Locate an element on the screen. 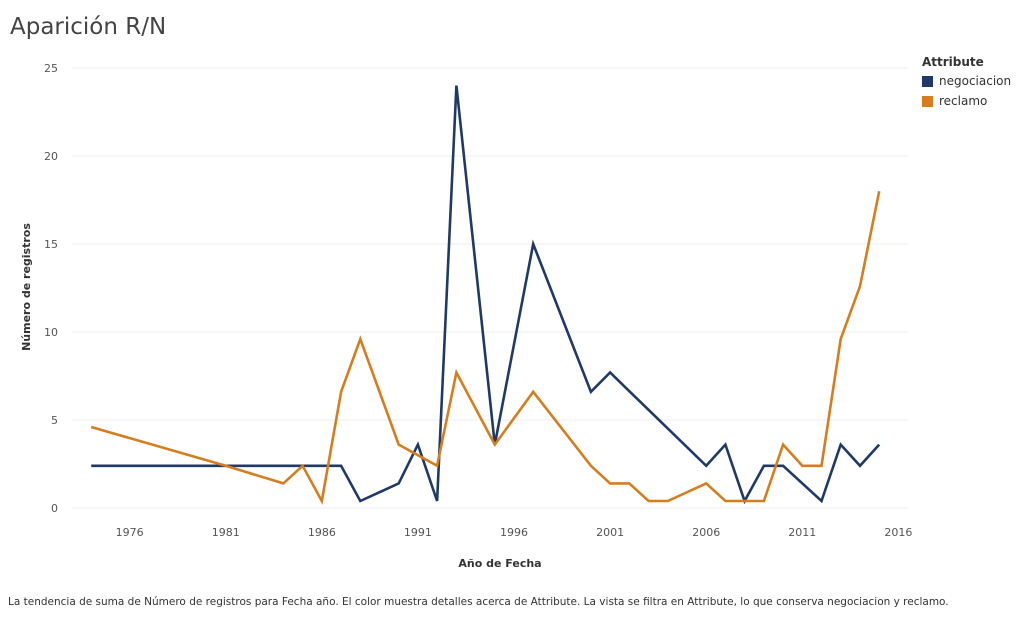 The image size is (1021, 625). x-tick-label: 1996 is located at coordinates (514, 532).